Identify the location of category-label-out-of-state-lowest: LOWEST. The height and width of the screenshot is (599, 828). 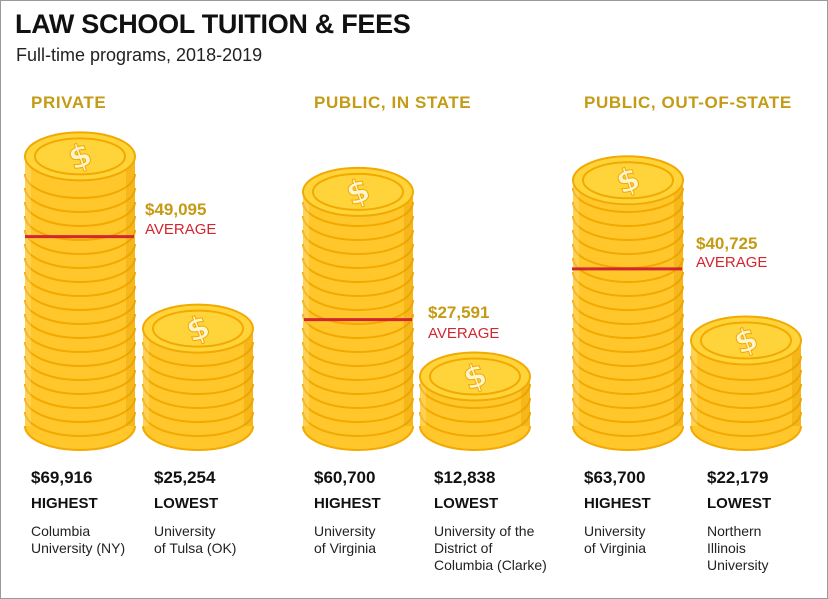
(739, 503).